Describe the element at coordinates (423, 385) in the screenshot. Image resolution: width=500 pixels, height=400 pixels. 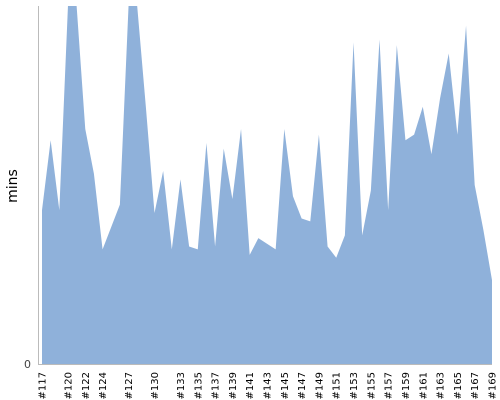
I see `x-tick-label: #161` at that location.